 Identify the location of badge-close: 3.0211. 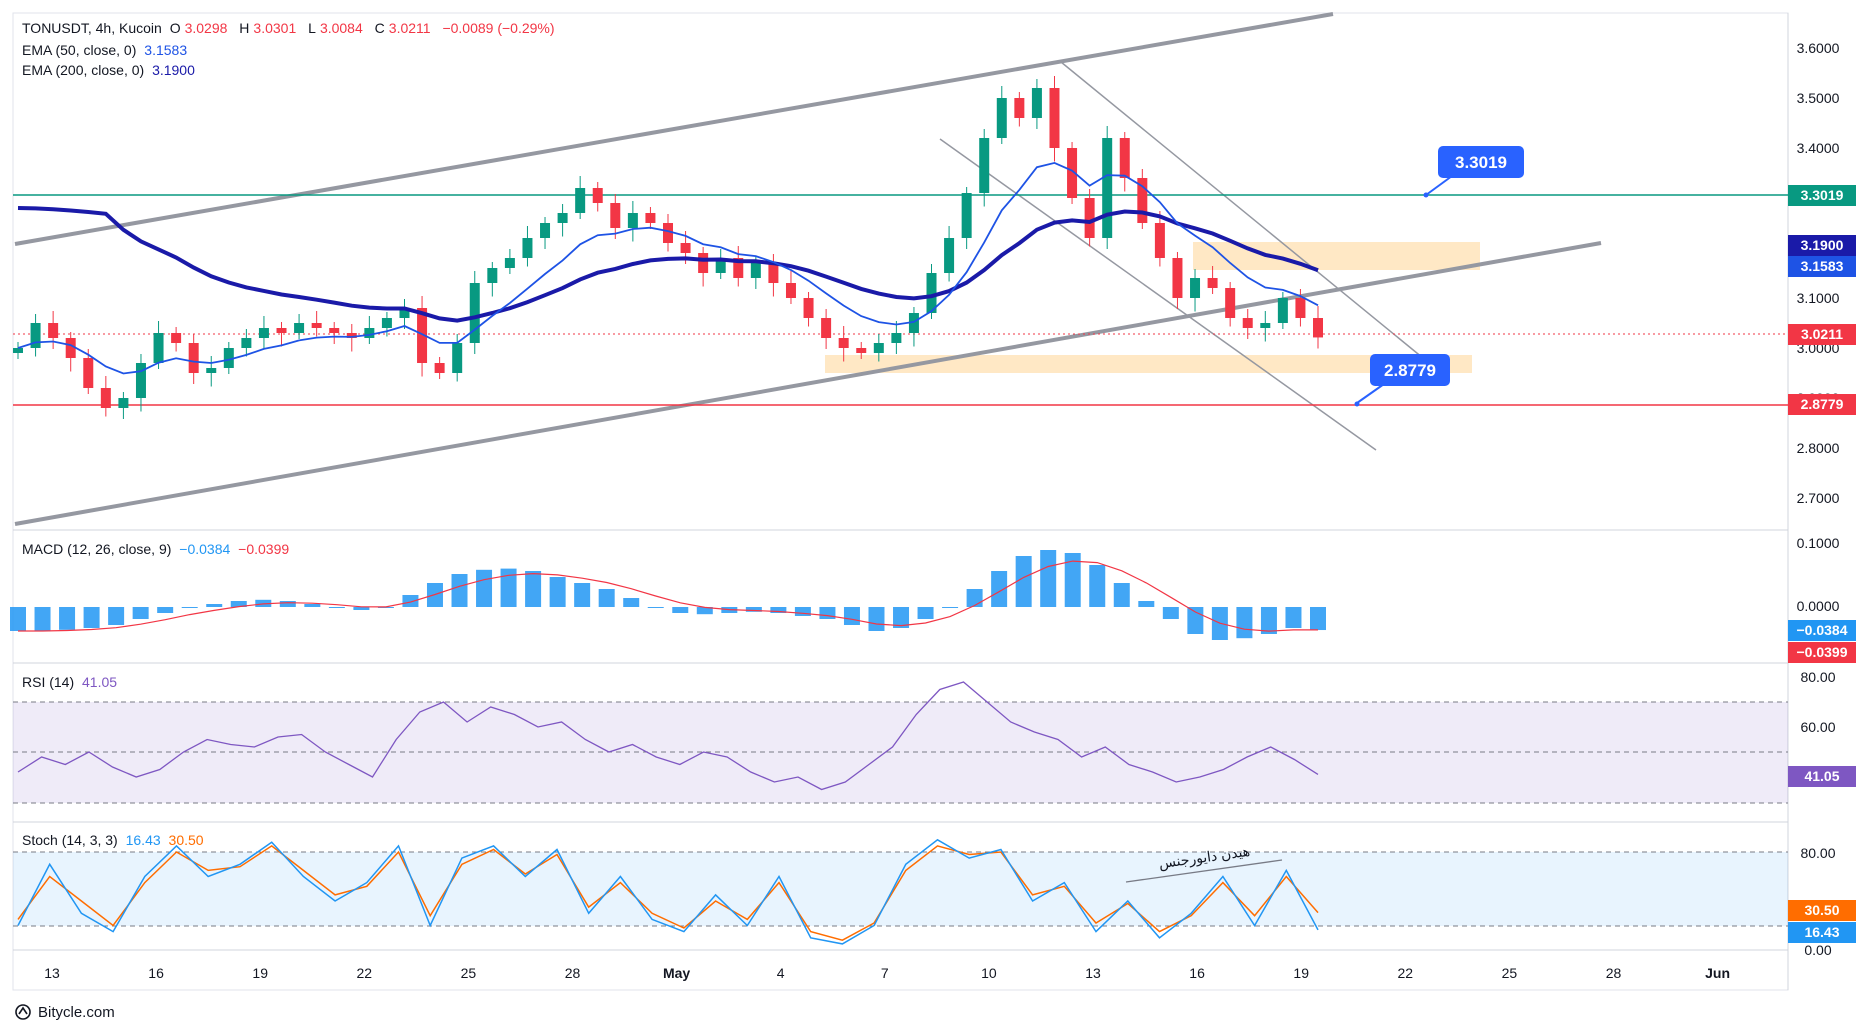
(1822, 334).